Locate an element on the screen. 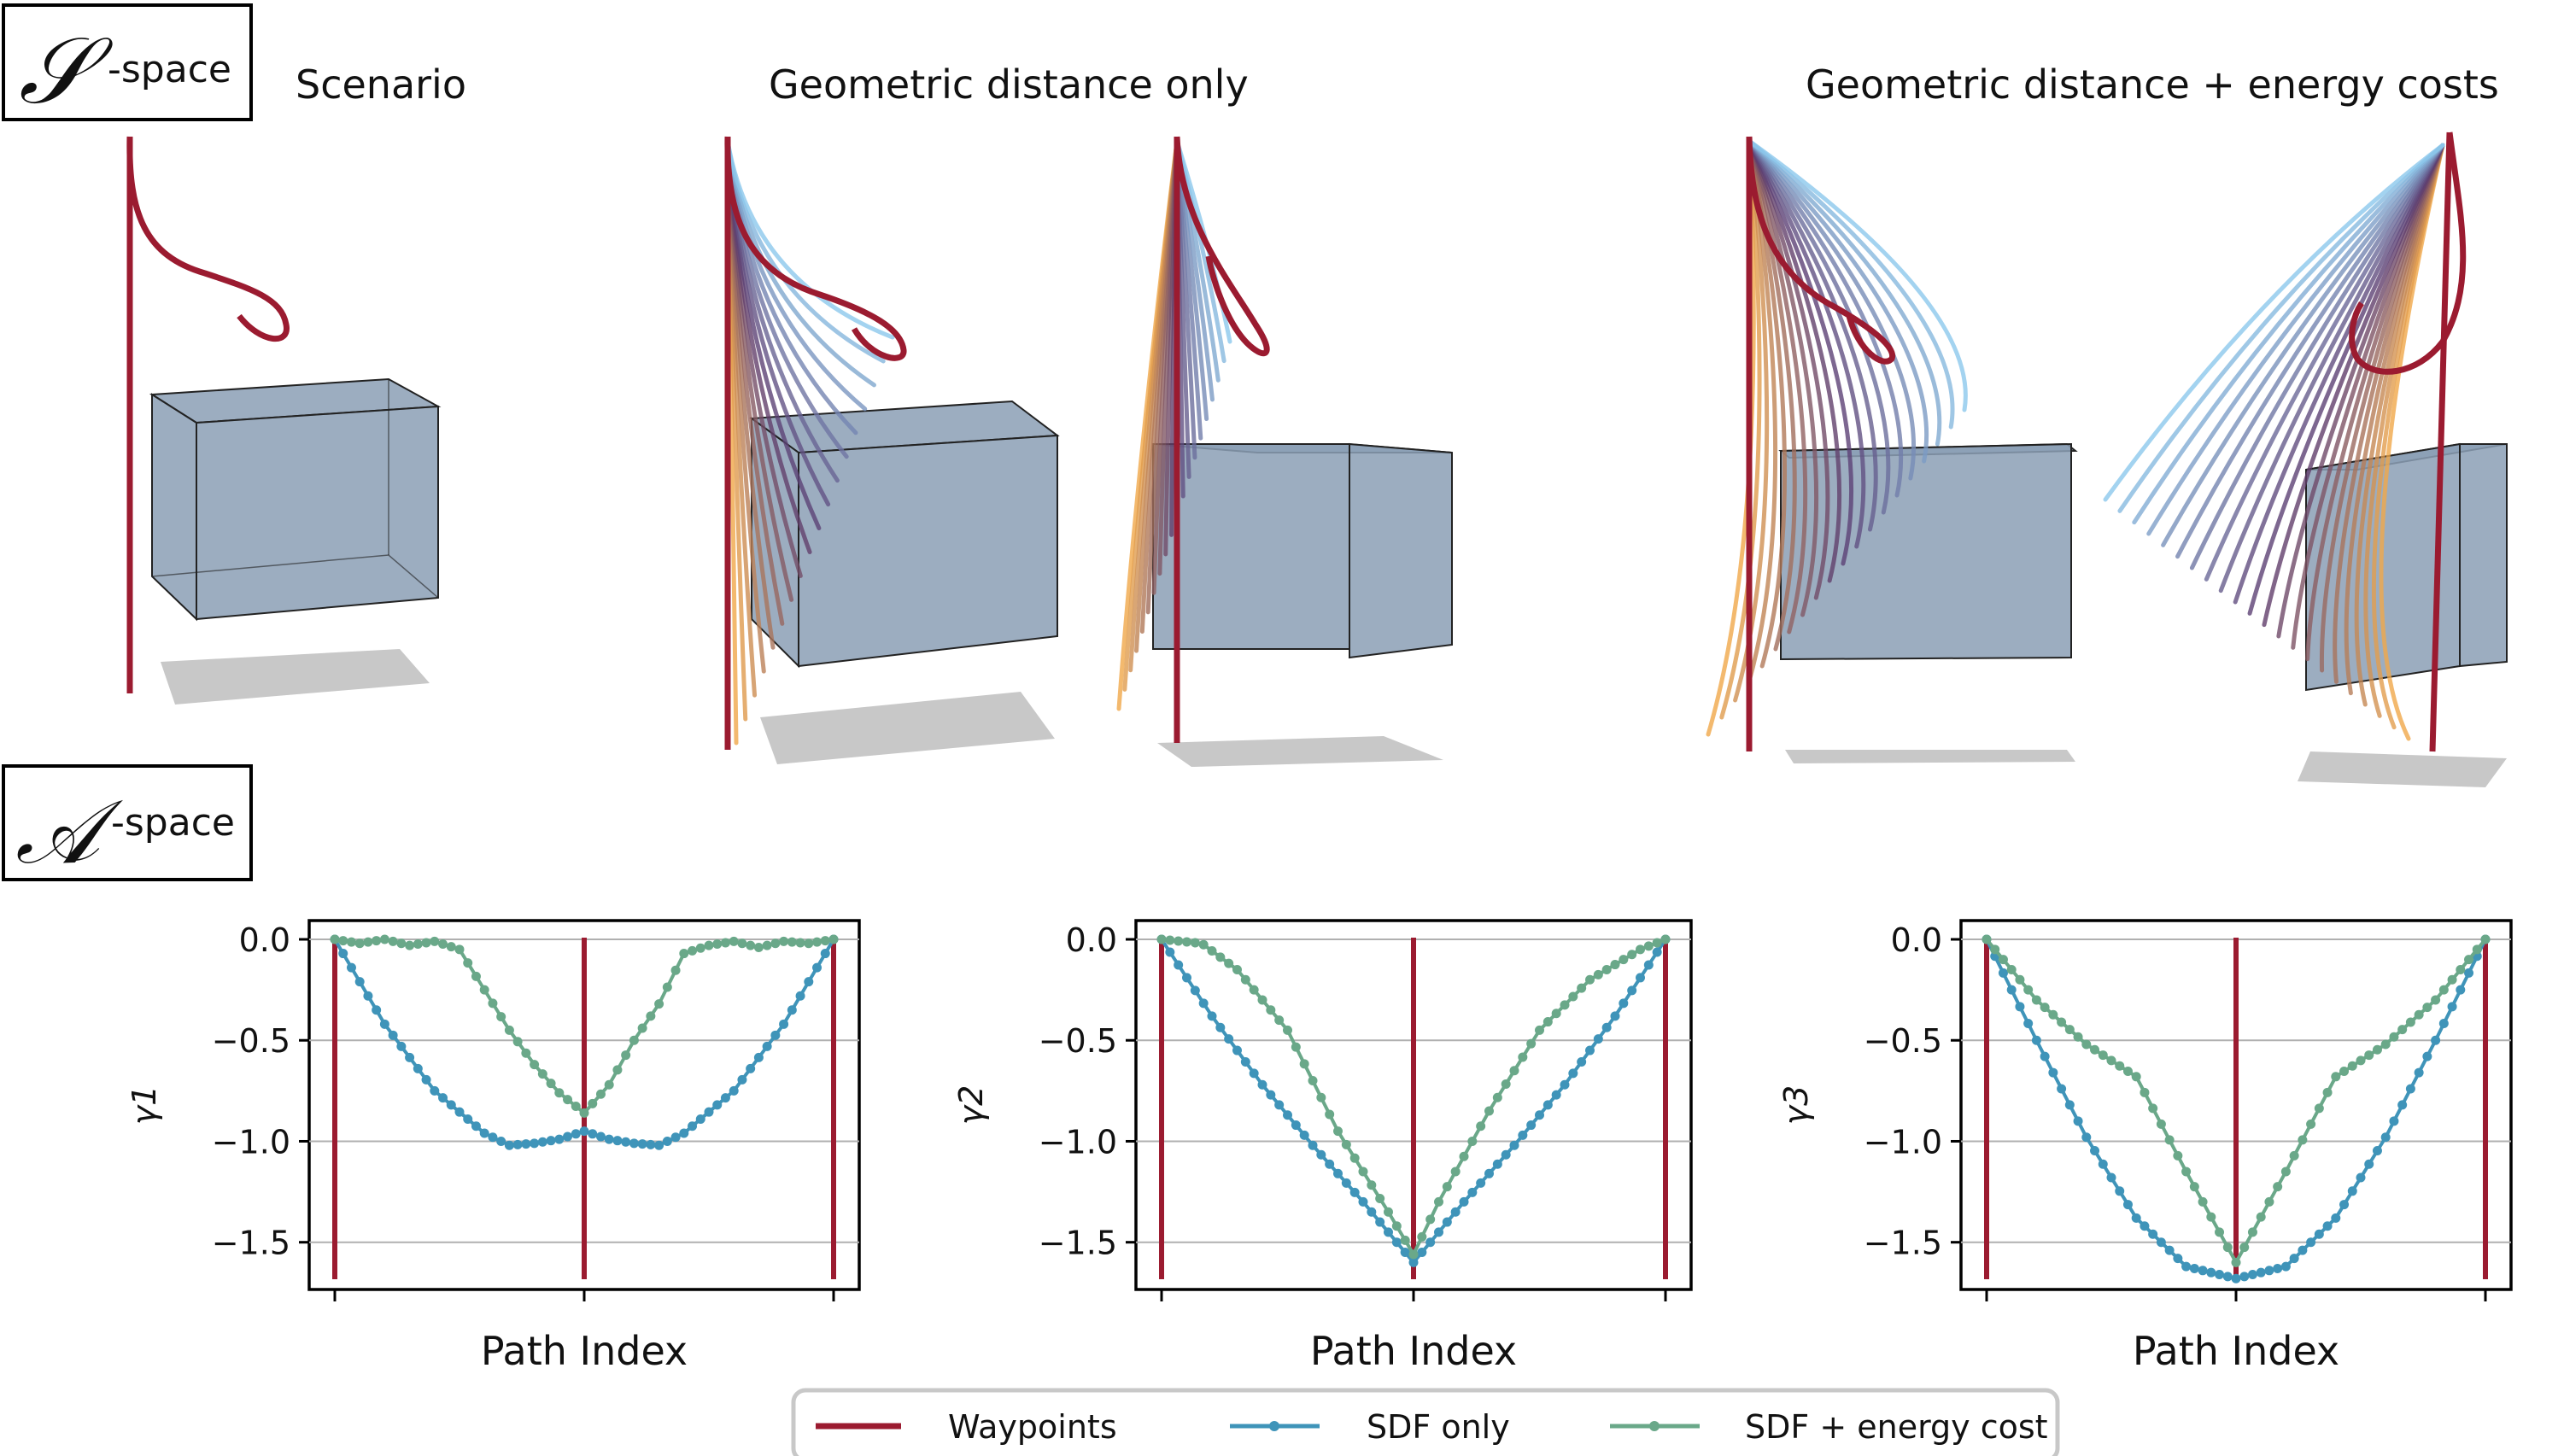 Image resolution: width=2564 pixels, height=1456 pixels. y-tick-label: 0.0 is located at coordinates (1091, 940).